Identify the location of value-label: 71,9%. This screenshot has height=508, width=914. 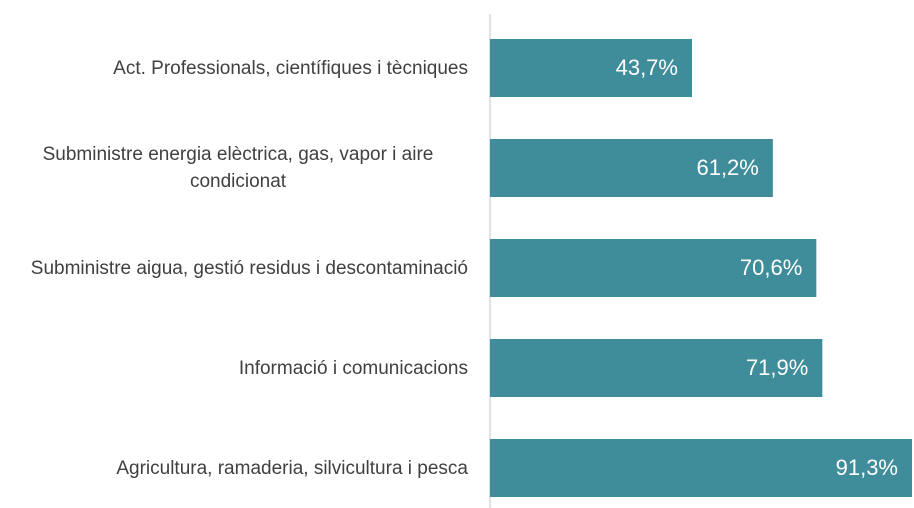
(777, 367).